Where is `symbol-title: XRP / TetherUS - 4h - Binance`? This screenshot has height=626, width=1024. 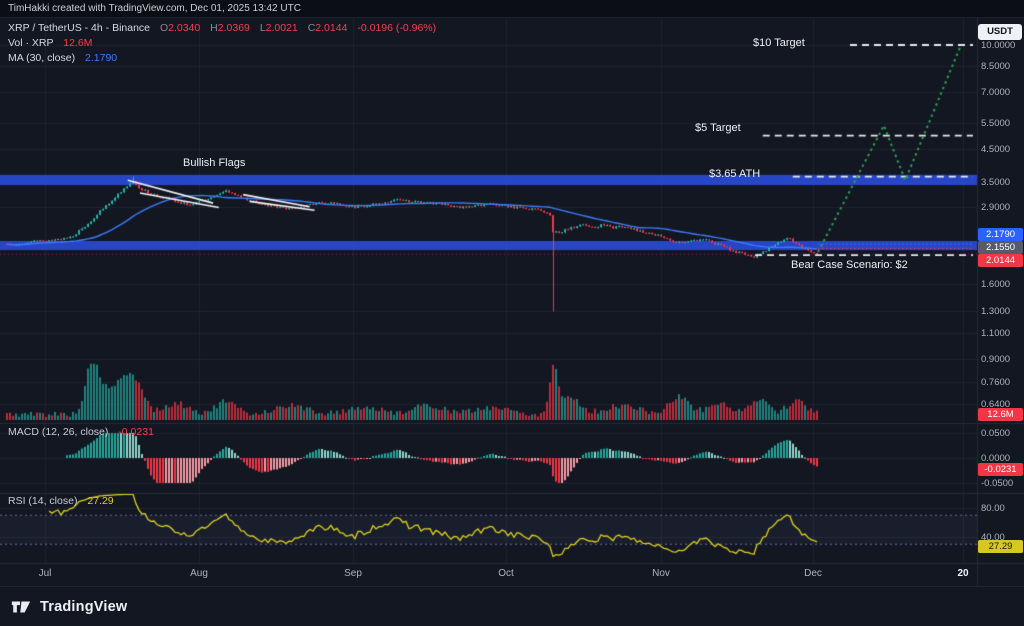
symbol-title: XRP / TetherUS - 4h - Binance is located at coordinates (79, 28).